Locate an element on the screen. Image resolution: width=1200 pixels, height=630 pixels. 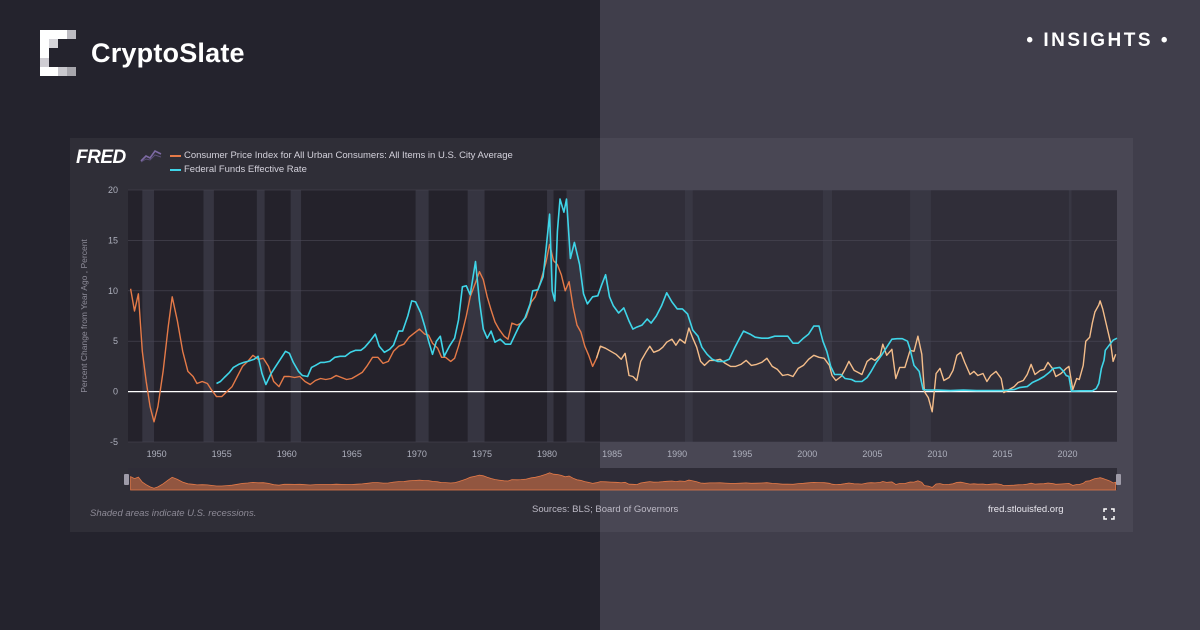
series-line-cpi-recent is located at coordinates (856, 356).